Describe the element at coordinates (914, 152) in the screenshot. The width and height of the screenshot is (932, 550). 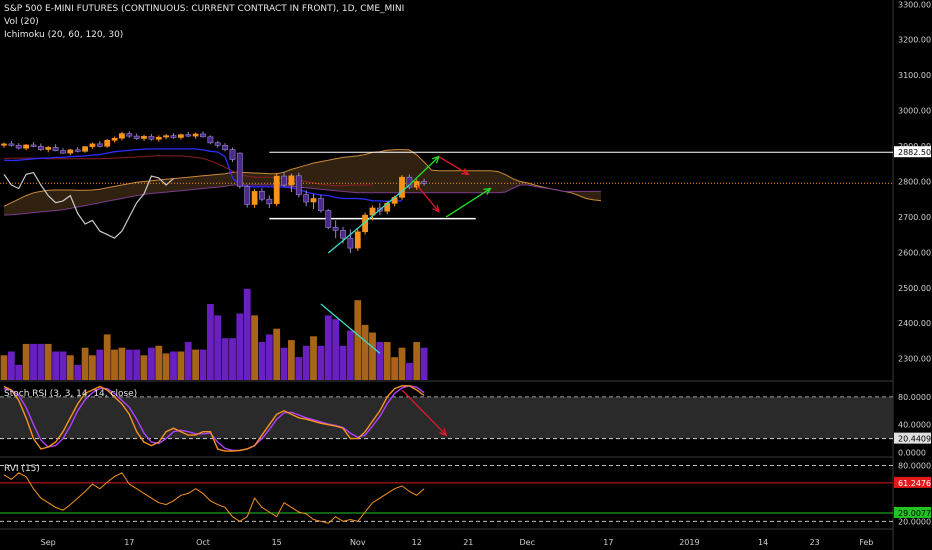
I see `price-label-resistance: 2882.50` at that location.